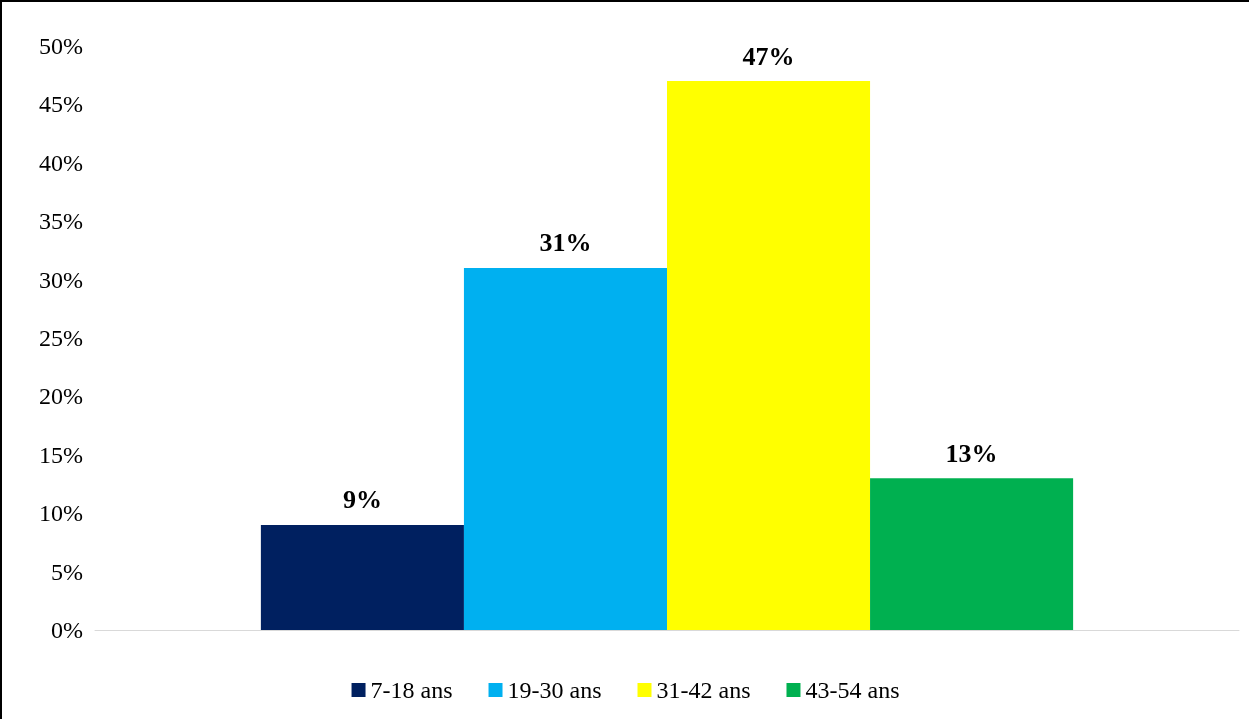 The width and height of the screenshot is (1251, 721). What do you see at coordinates (61, 279) in the screenshot?
I see `y-tick-label: 30%` at bounding box center [61, 279].